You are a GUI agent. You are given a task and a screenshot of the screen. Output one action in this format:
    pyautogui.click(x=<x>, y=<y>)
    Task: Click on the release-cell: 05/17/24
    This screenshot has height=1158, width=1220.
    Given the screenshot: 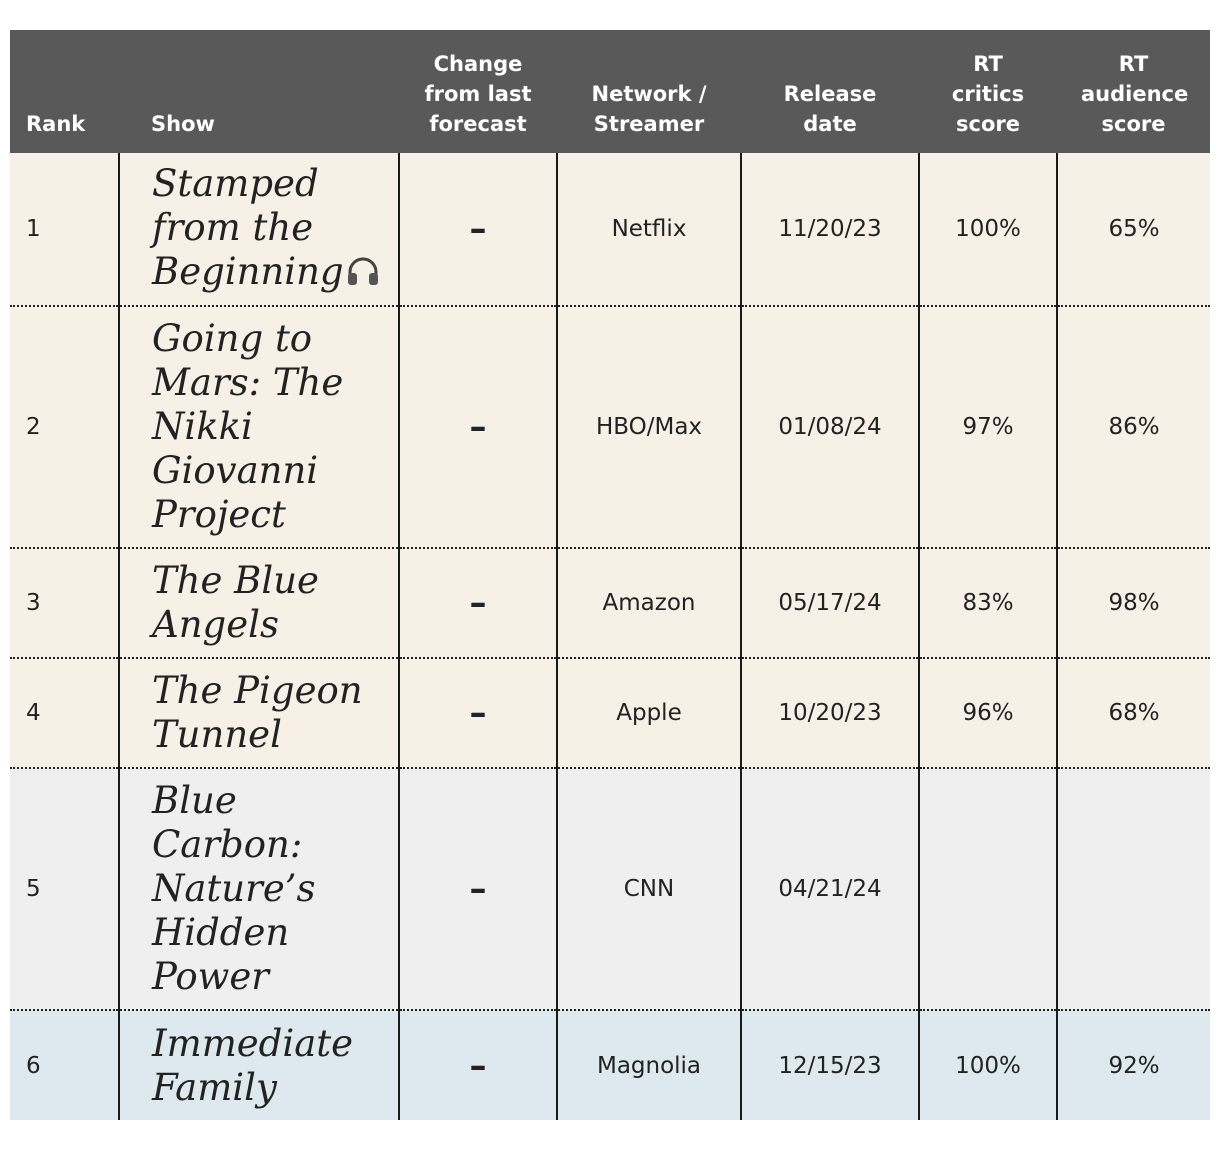 What is the action you would take?
    pyautogui.click(x=829, y=603)
    